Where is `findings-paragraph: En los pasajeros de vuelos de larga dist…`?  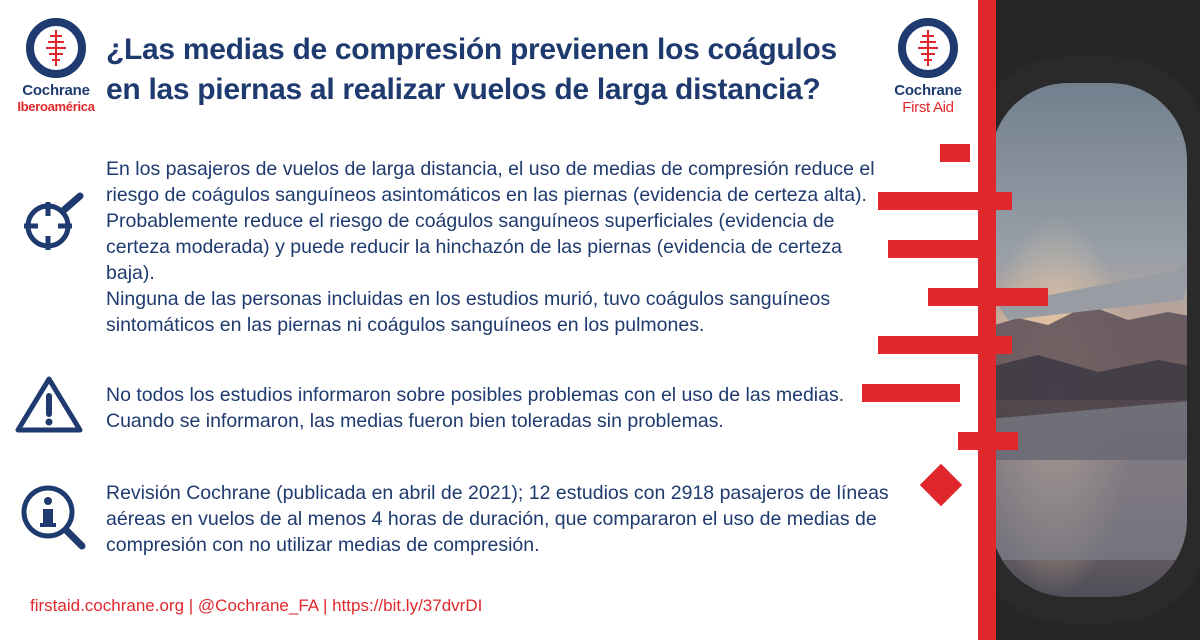 findings-paragraph: En los pasajeros de vuelos de larga dist… is located at coordinates (490, 221).